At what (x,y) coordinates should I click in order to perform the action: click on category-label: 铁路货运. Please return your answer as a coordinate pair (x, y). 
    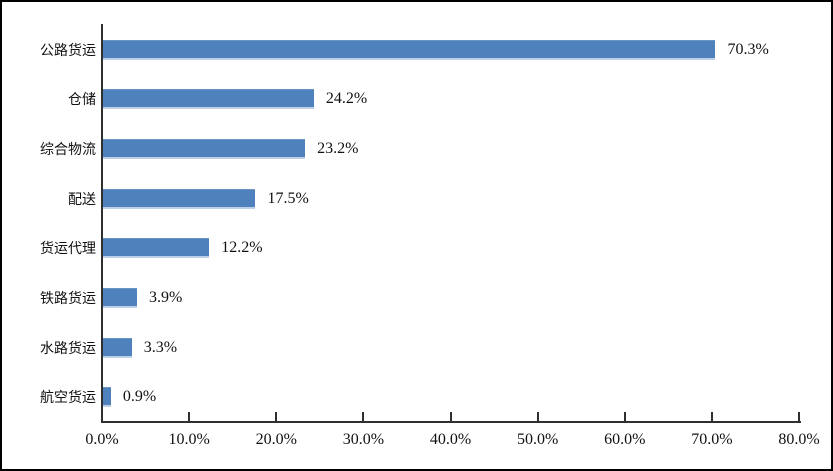
    Looking at the image, I should click on (68, 299).